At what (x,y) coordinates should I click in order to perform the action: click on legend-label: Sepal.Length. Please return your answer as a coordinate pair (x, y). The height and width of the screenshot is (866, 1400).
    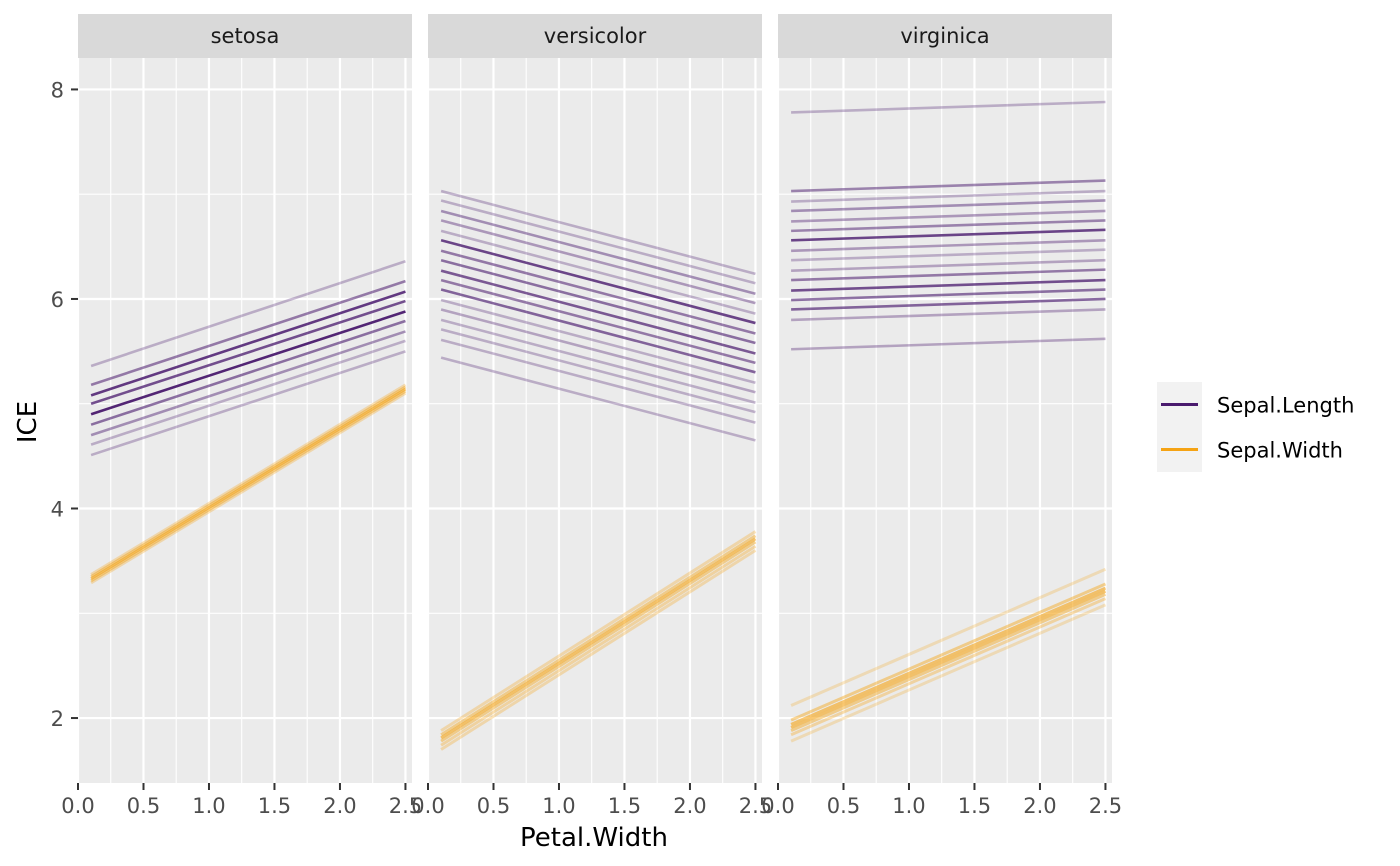
    Looking at the image, I should click on (1285, 406).